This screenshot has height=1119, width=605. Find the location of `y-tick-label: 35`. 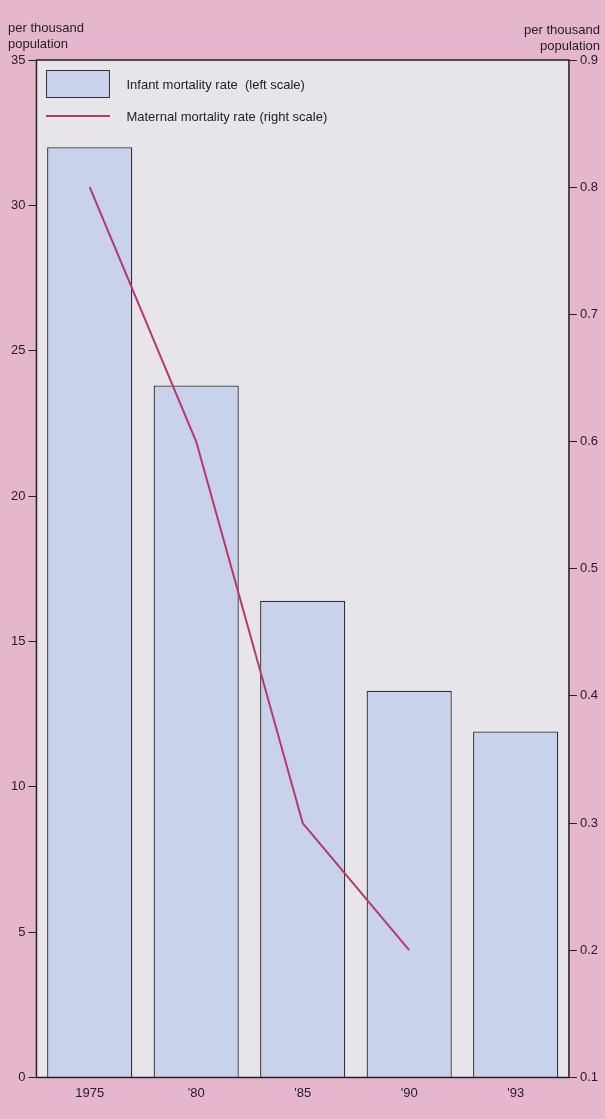

y-tick-label: 35 is located at coordinates (18, 59).